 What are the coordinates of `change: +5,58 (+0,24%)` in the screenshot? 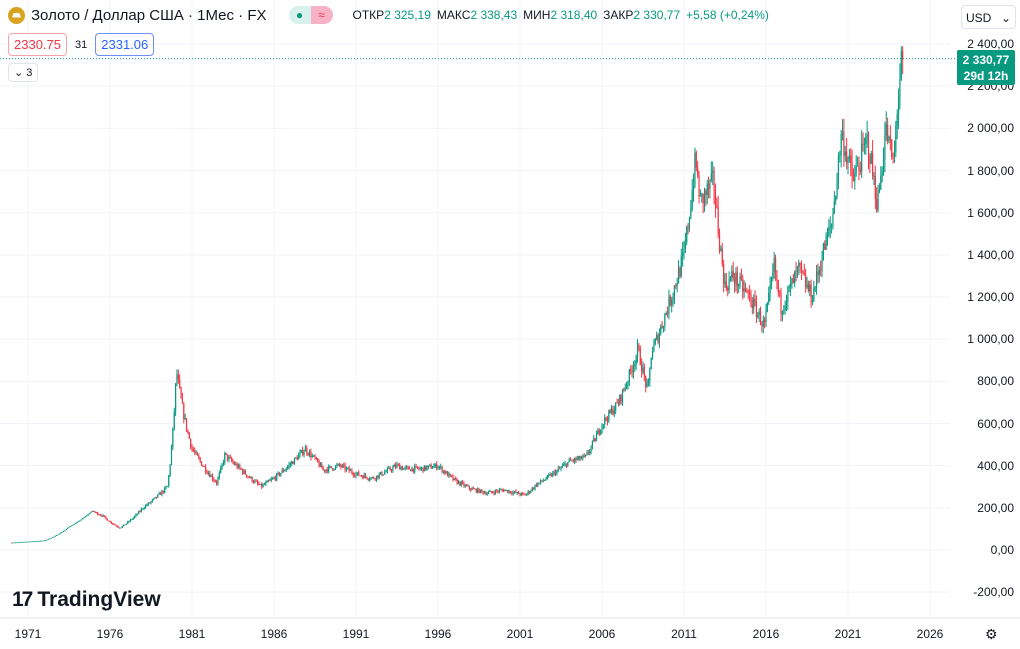 It's located at (727, 15).